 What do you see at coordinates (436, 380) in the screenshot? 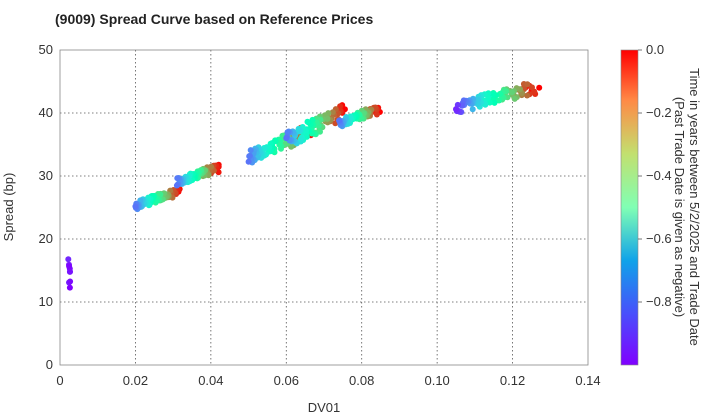
I see `x-tick-label: 0.10` at bounding box center [436, 380].